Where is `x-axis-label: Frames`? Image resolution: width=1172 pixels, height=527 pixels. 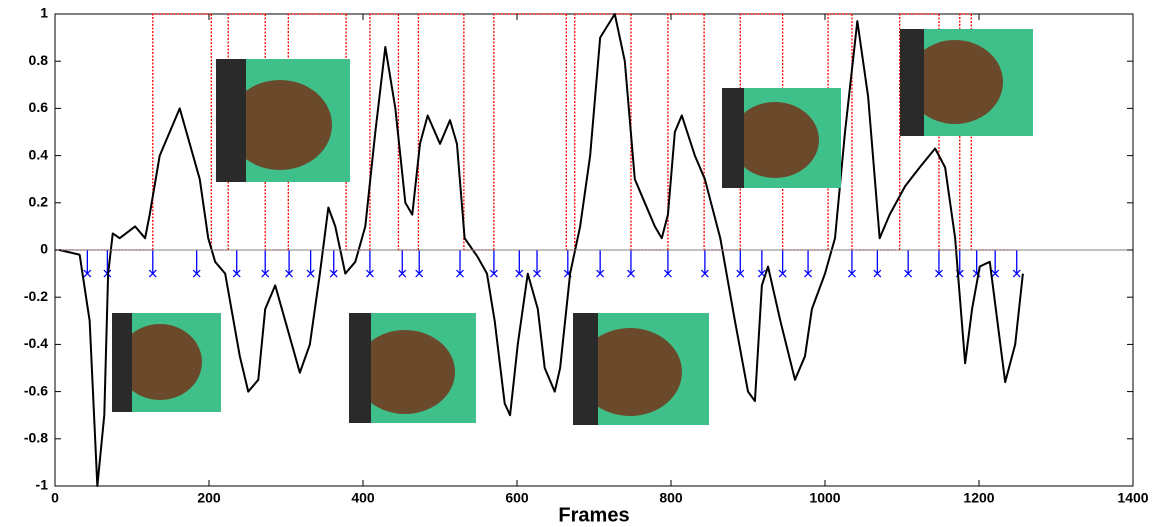
x-axis-label: Frames is located at coordinates (593, 515).